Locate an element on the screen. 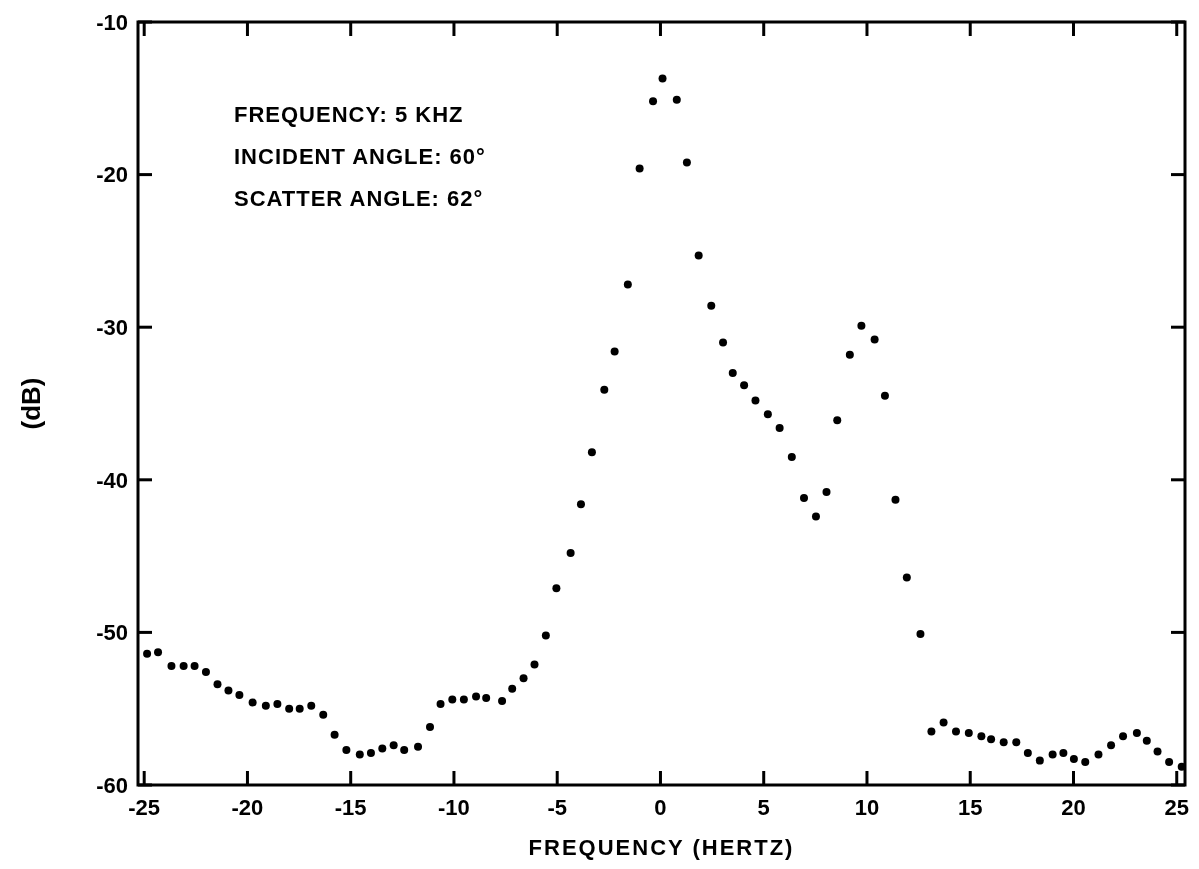 This screenshot has height=869, width=1199. y-tick-label: -10 is located at coordinates (112, 22).